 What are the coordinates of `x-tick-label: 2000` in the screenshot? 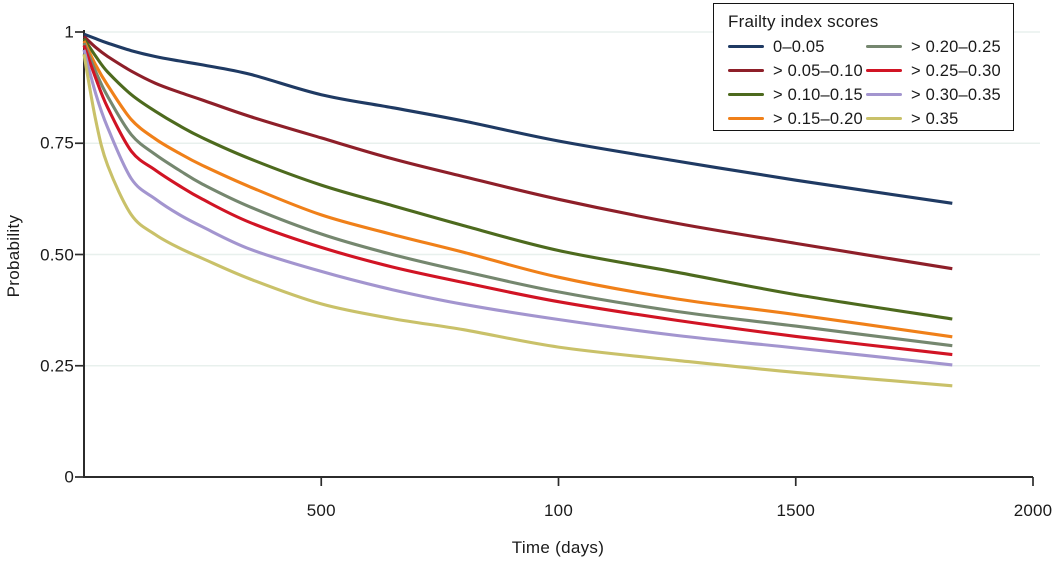 It's located at (1033, 510).